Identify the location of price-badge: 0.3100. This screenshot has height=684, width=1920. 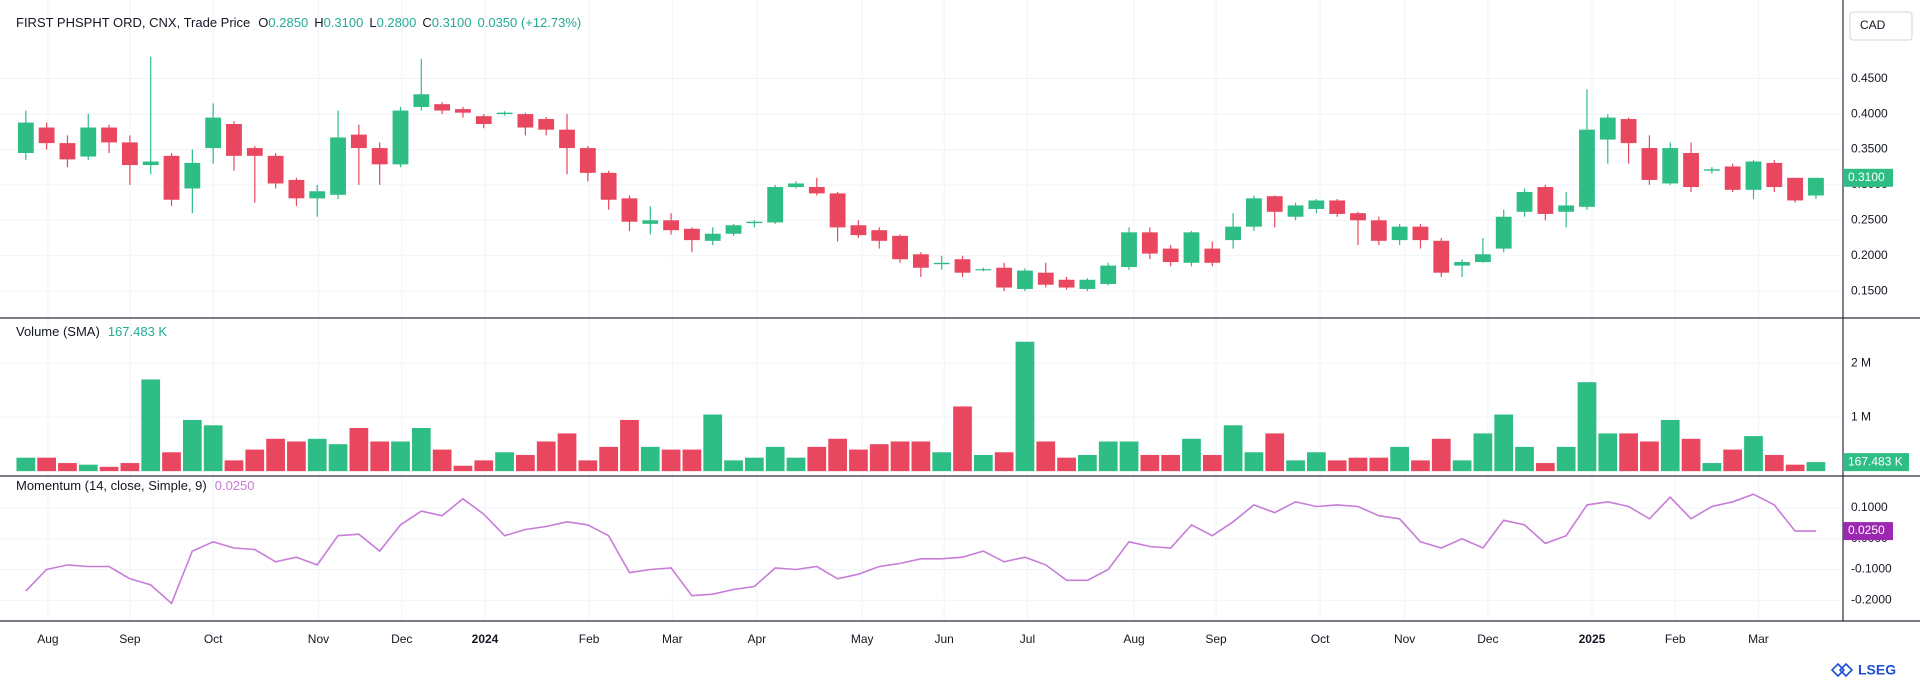
(1866, 177).